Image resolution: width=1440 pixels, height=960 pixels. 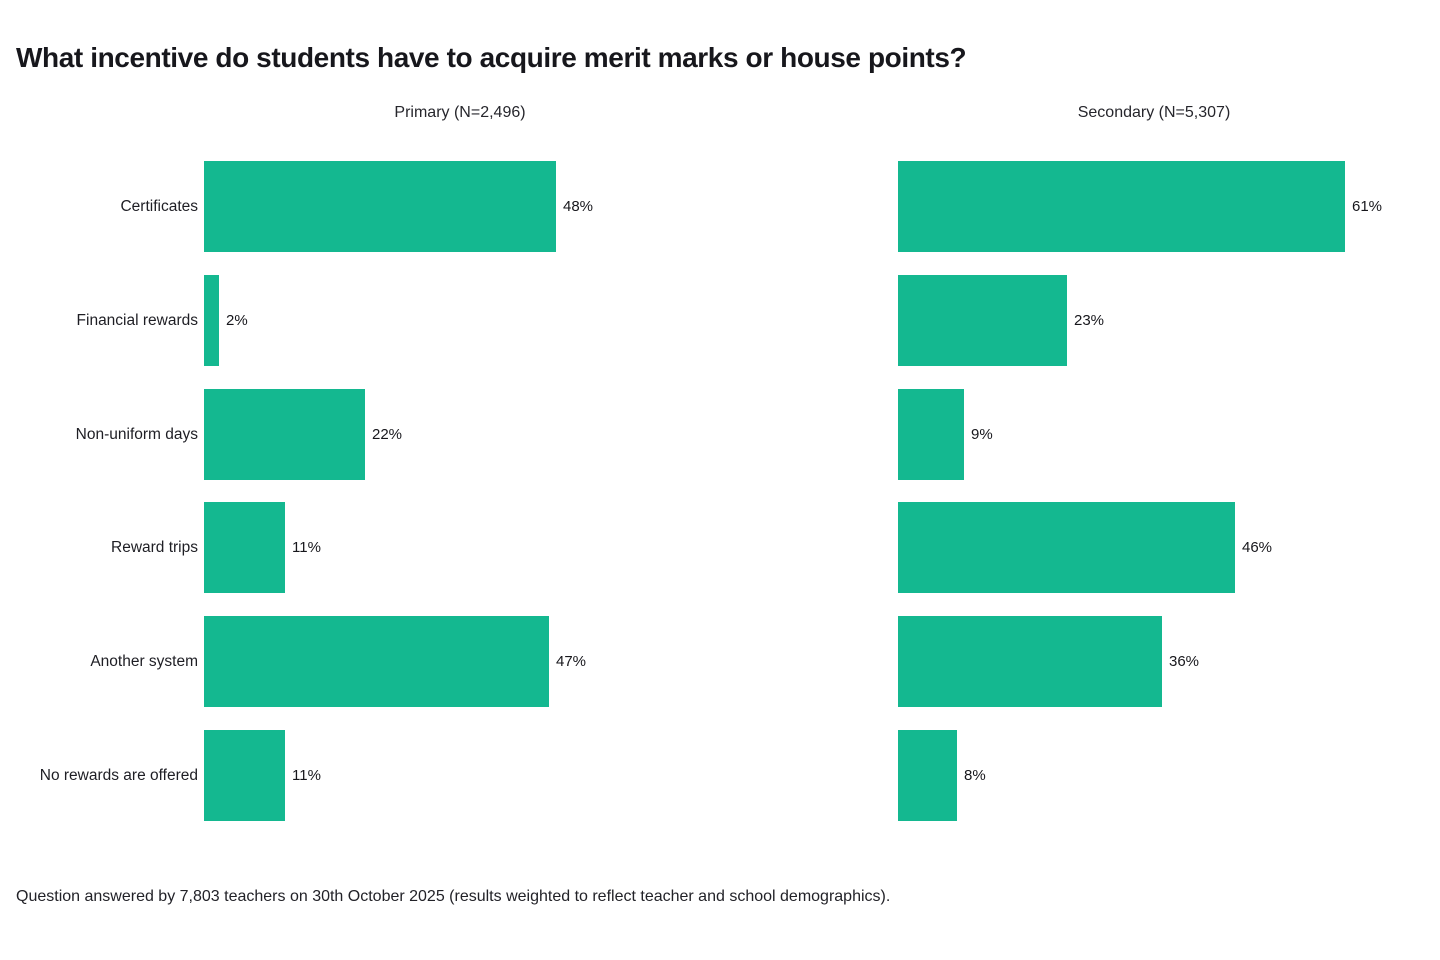 What do you see at coordinates (1257, 547) in the screenshot?
I see `value-label-secondary-reward-trips: 46%` at bounding box center [1257, 547].